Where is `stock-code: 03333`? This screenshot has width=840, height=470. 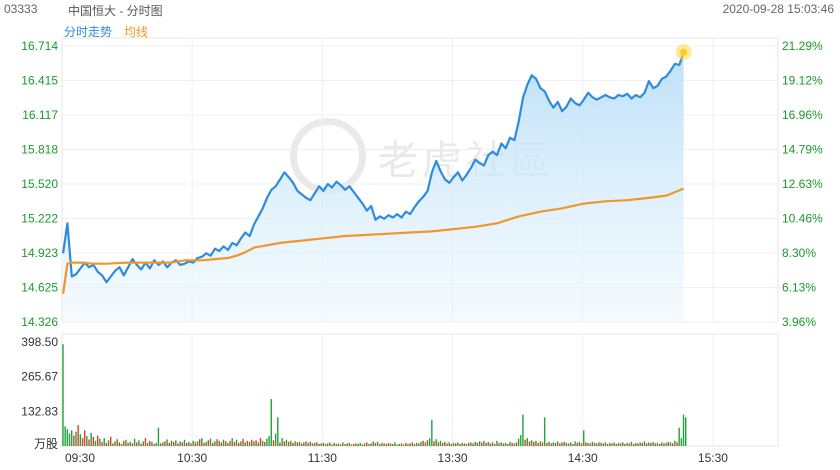 stock-code: 03333 is located at coordinates (21, 9).